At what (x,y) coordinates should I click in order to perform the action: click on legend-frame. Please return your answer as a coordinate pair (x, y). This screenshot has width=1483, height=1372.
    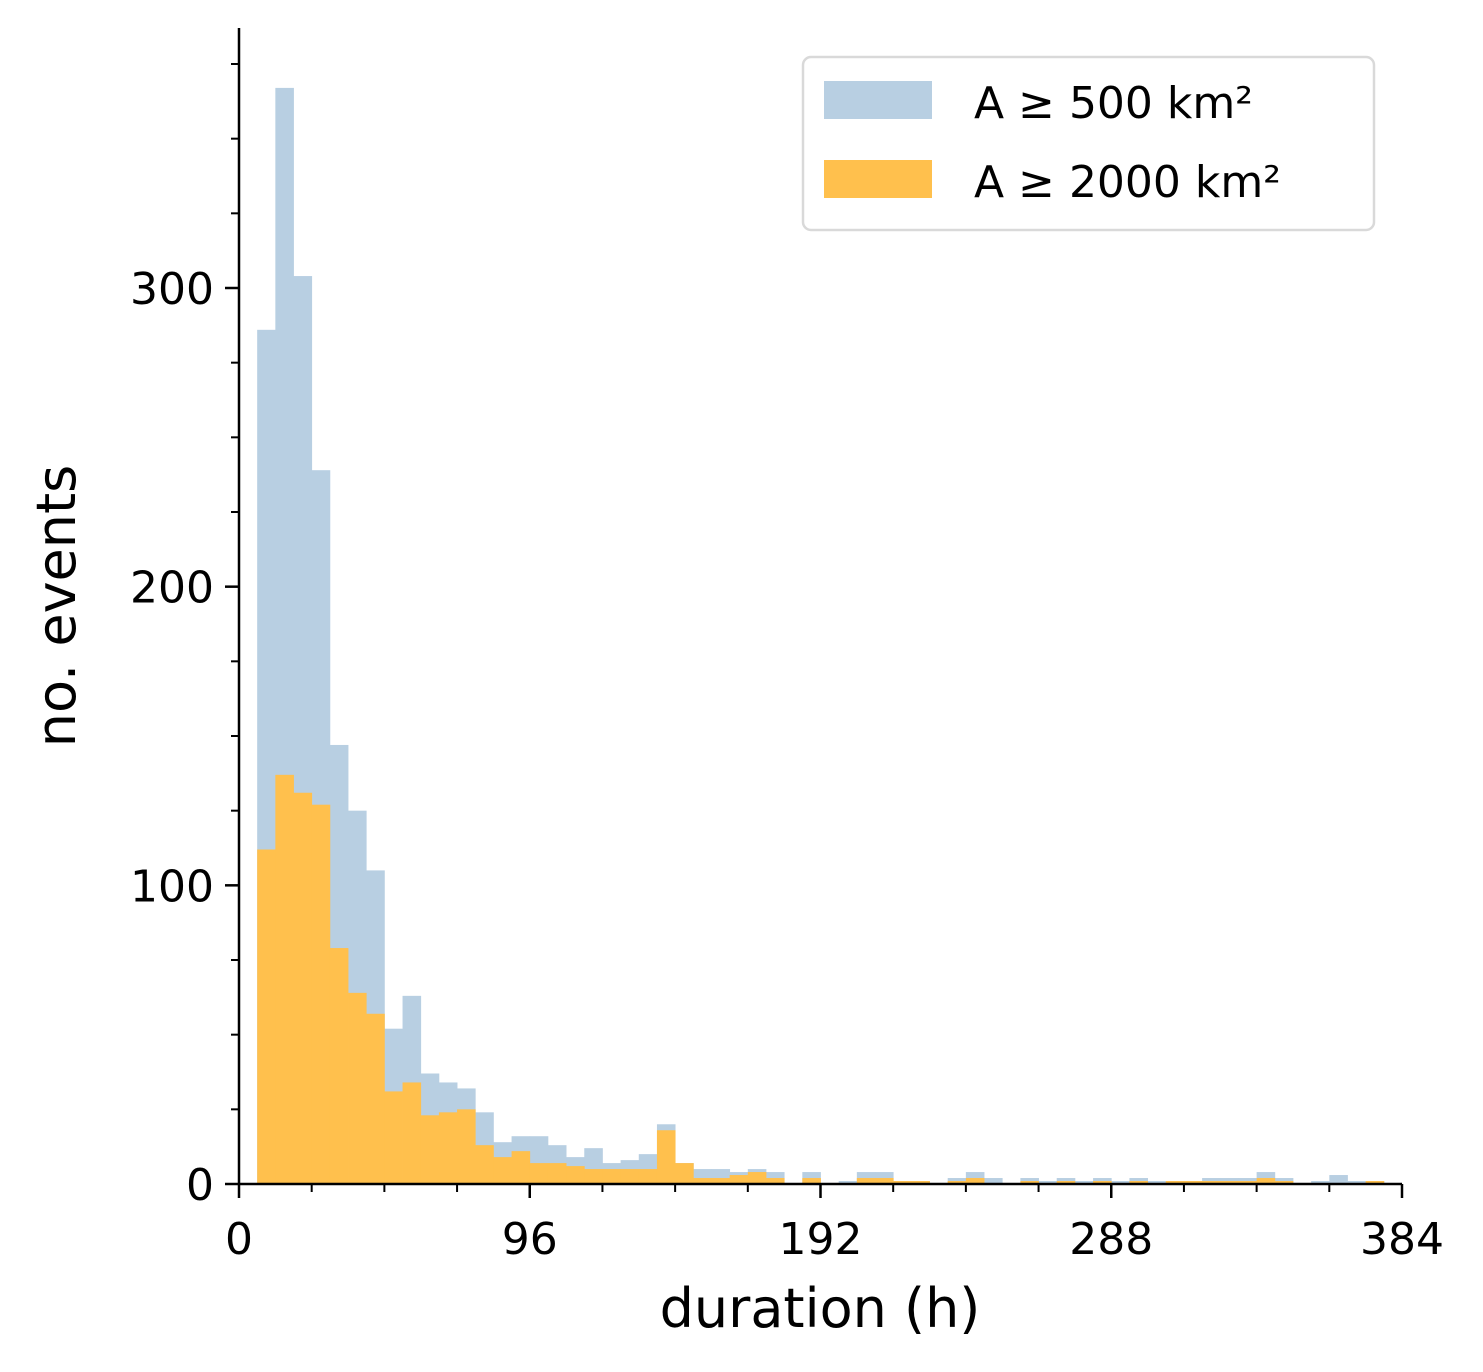
    Looking at the image, I should click on (1088, 143).